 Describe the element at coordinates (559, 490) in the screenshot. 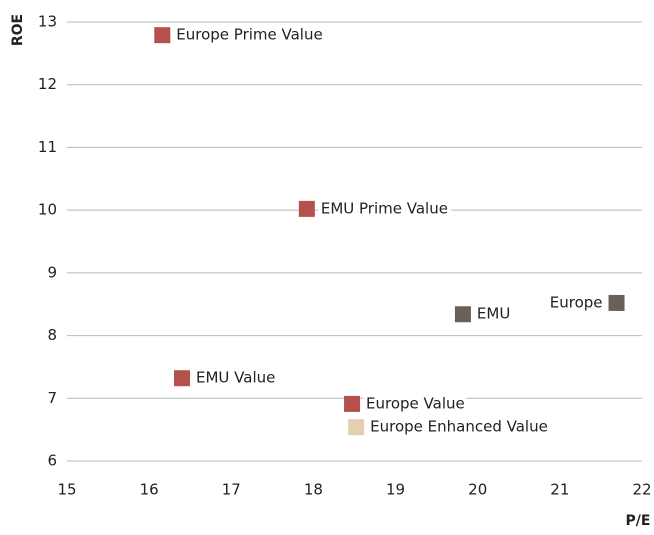

I see `x-tick-label: 21` at that location.